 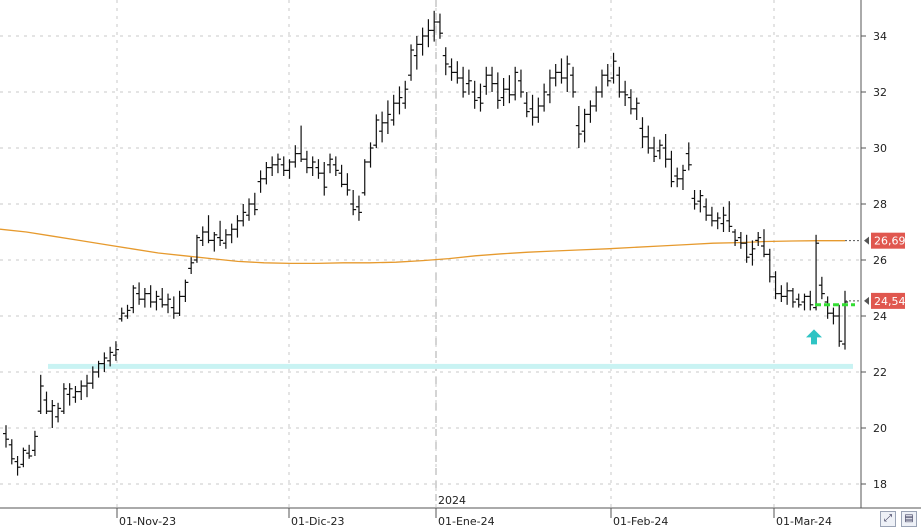 What do you see at coordinates (804, 521) in the screenshot?
I see `x-tick-label: 01-Mar-24` at bounding box center [804, 521].